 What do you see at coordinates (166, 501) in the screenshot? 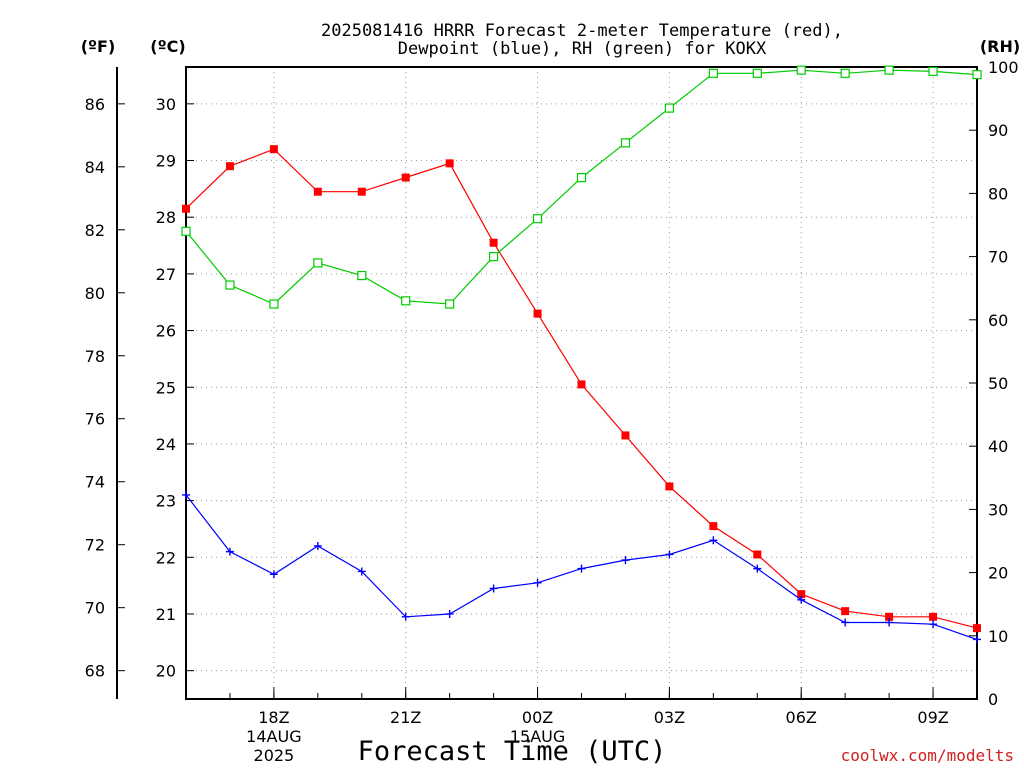
I see `celsius-tick-label: 23` at bounding box center [166, 501].